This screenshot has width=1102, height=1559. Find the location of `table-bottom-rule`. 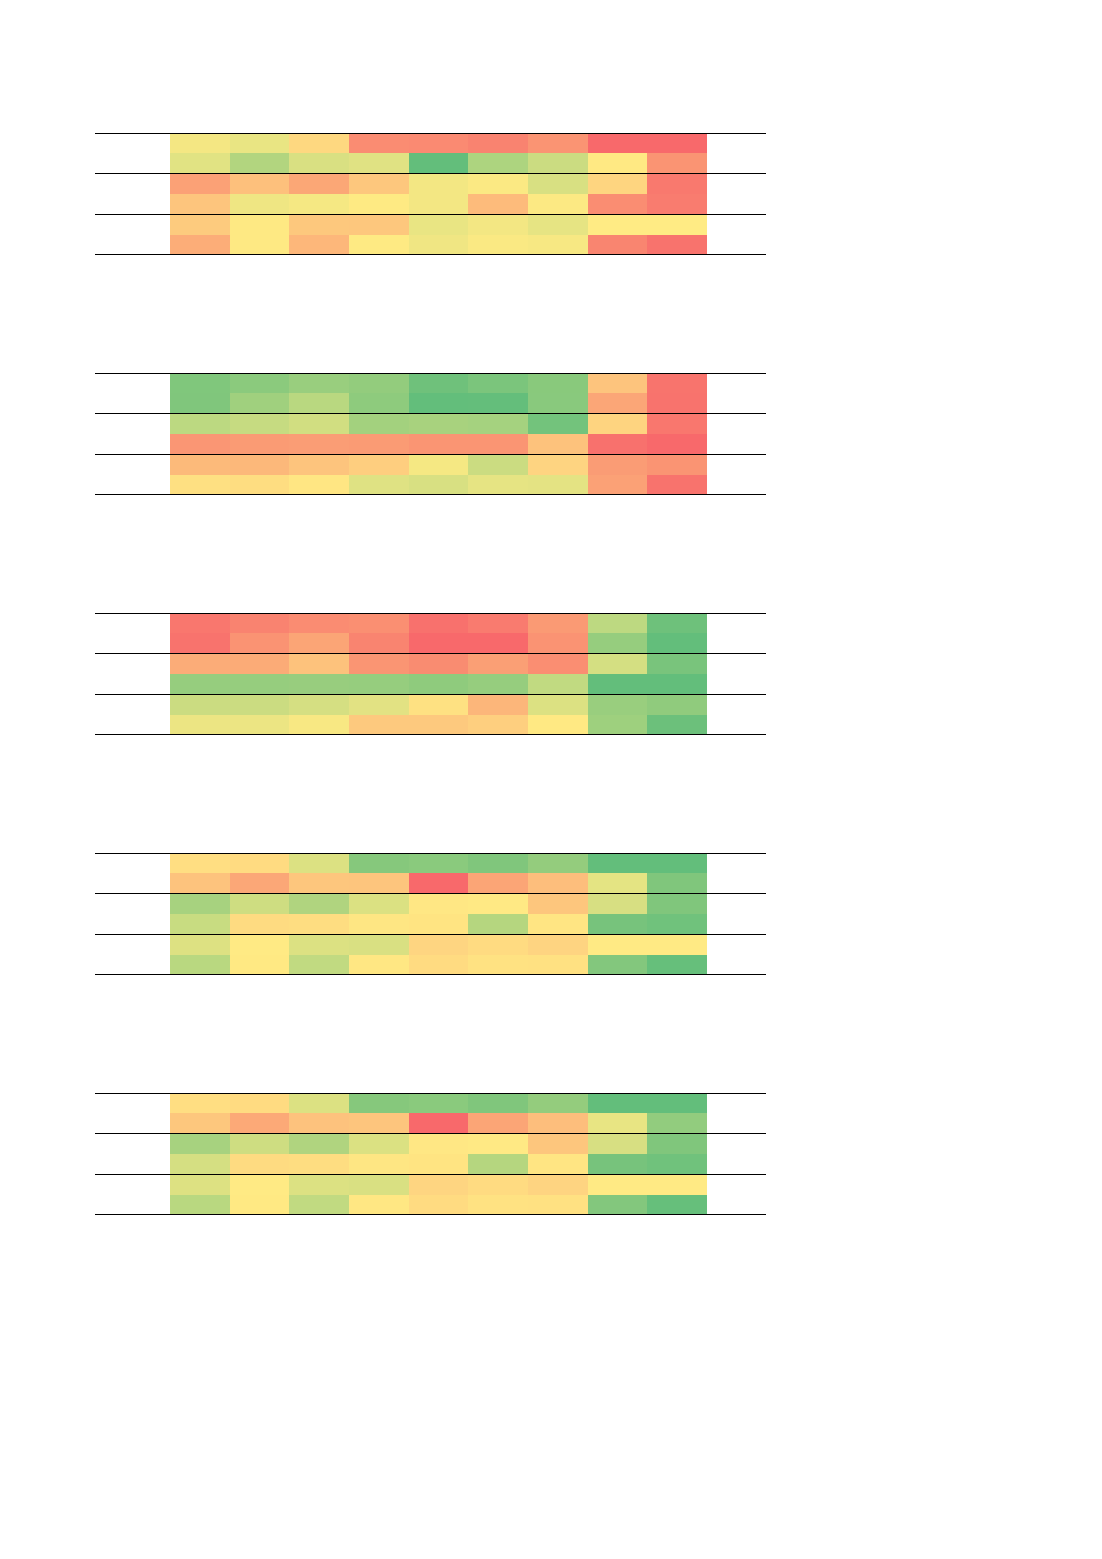

table-bottom-rule is located at coordinates (430, 1215).